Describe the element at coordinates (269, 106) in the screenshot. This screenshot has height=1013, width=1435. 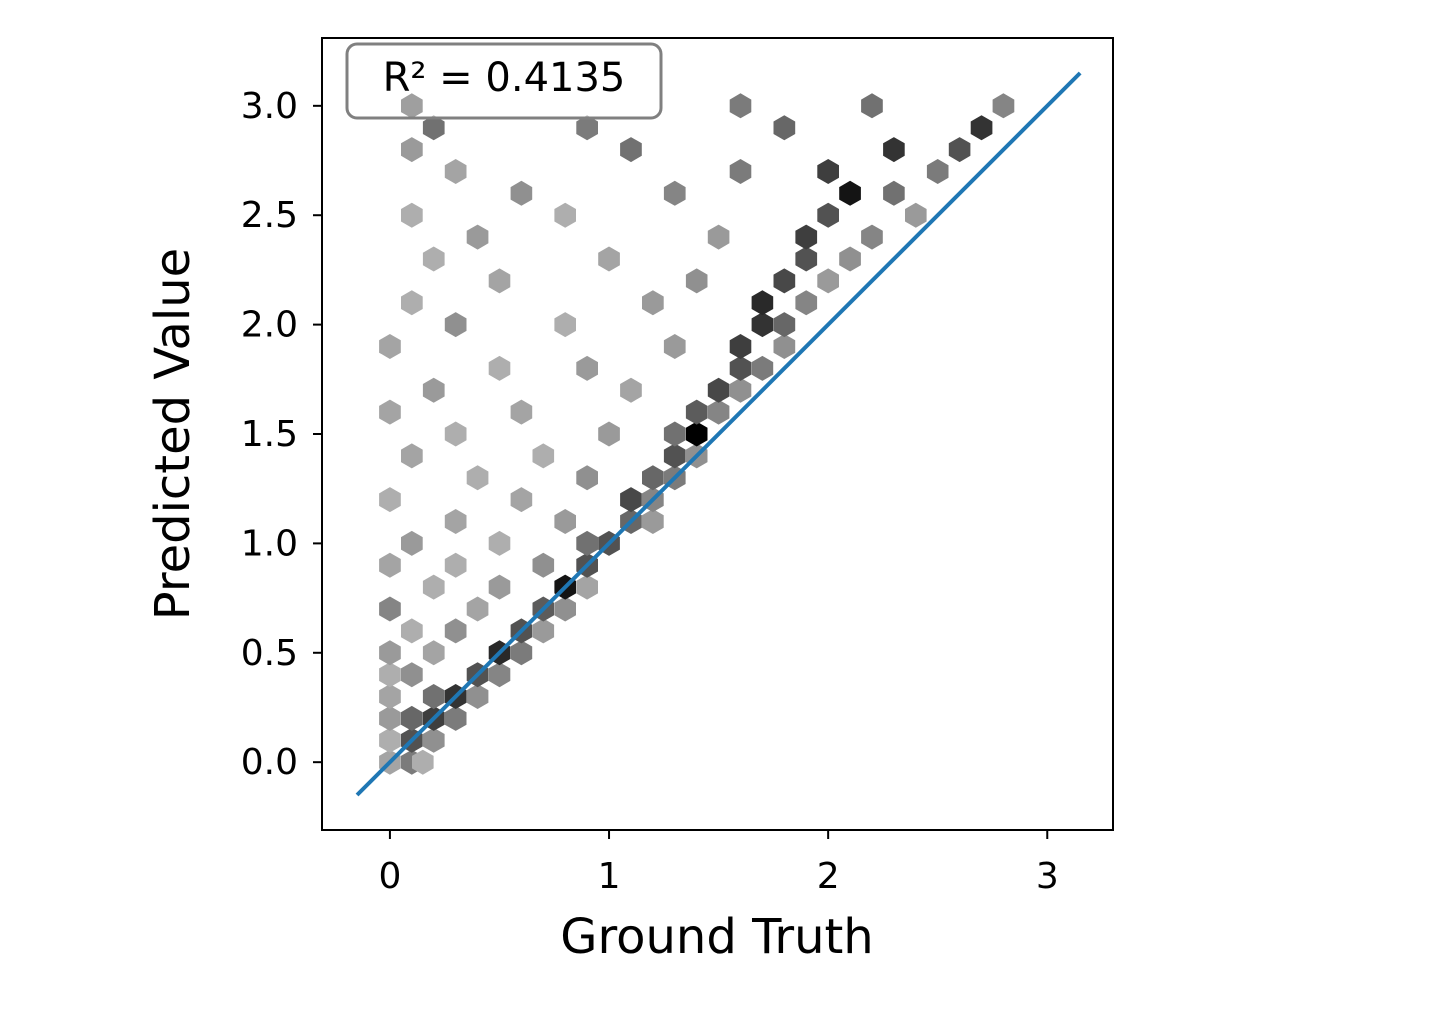
I see `y-tick-label: 3.0` at that location.